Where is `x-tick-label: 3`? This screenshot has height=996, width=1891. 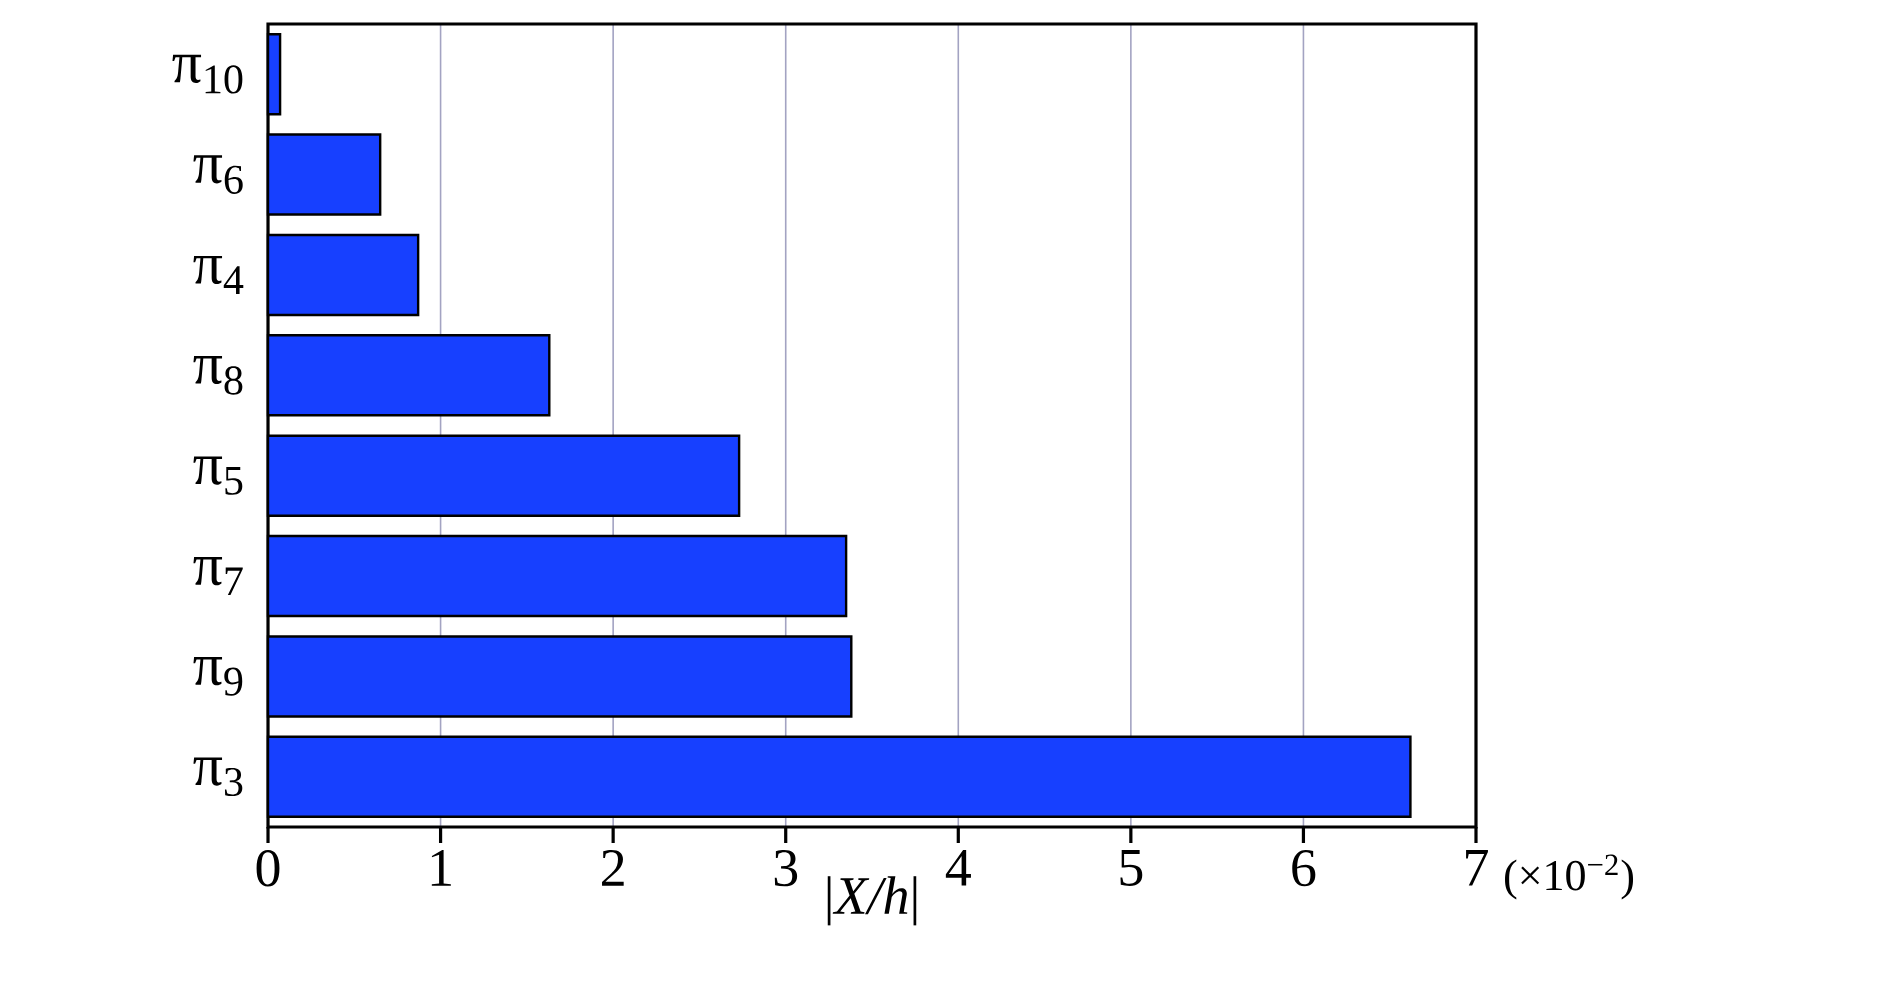 x-tick-label: 3 is located at coordinates (786, 868).